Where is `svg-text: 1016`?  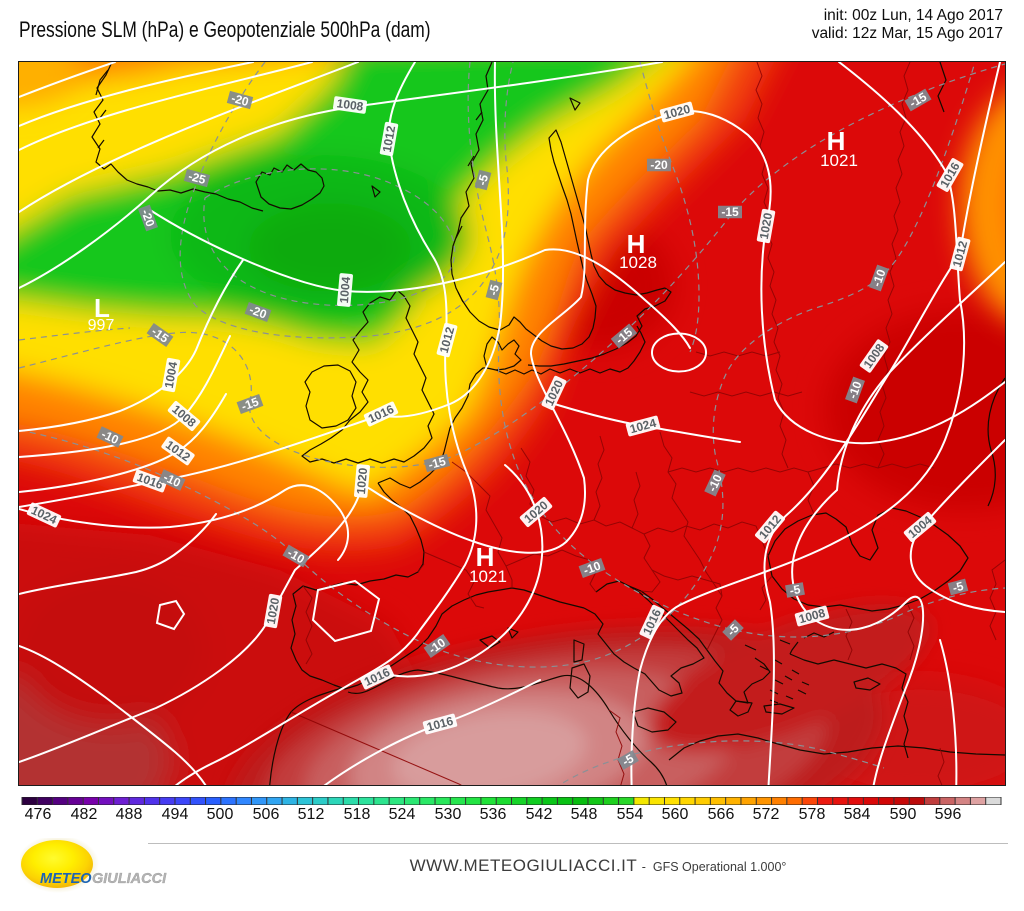
svg-text: 1016 is located at coordinates (440, 724).